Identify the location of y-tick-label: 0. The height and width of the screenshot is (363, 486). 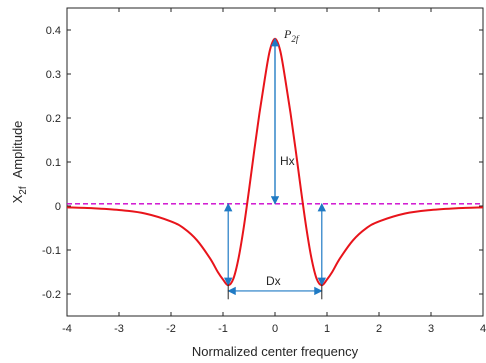
(58, 207).